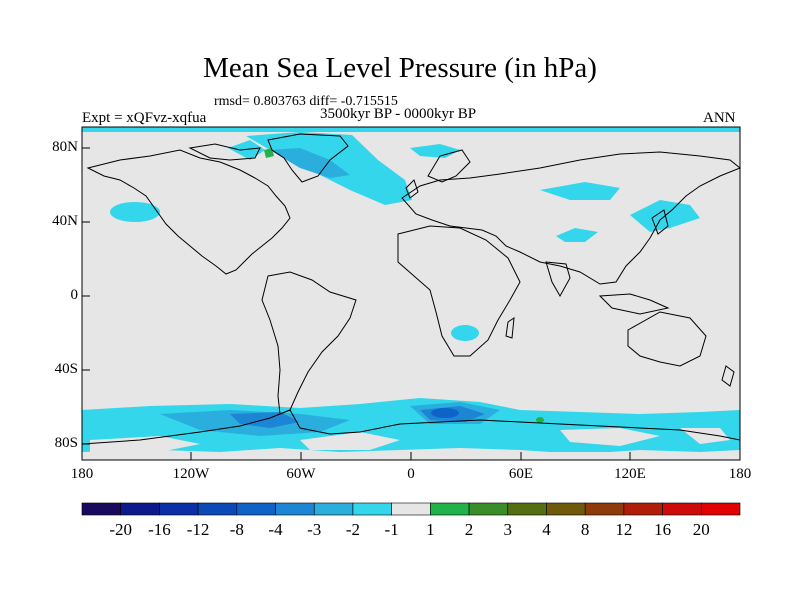  Describe the element at coordinates (667, 339) in the screenshot. I see `australia-coast` at that location.